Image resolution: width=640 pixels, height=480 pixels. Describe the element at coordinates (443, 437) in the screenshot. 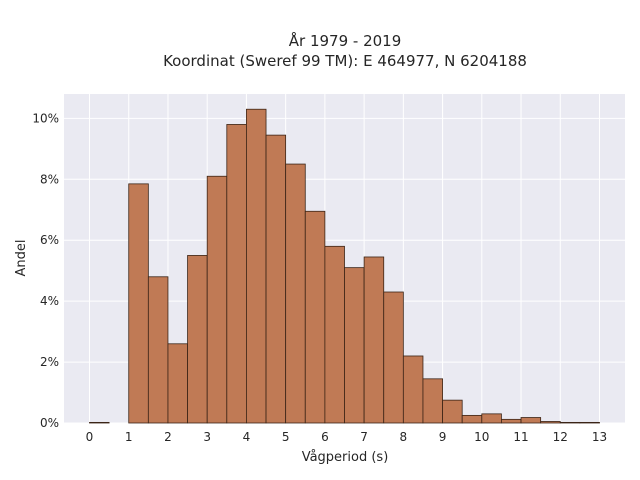

I see `x-tick-label: 9` at that location.